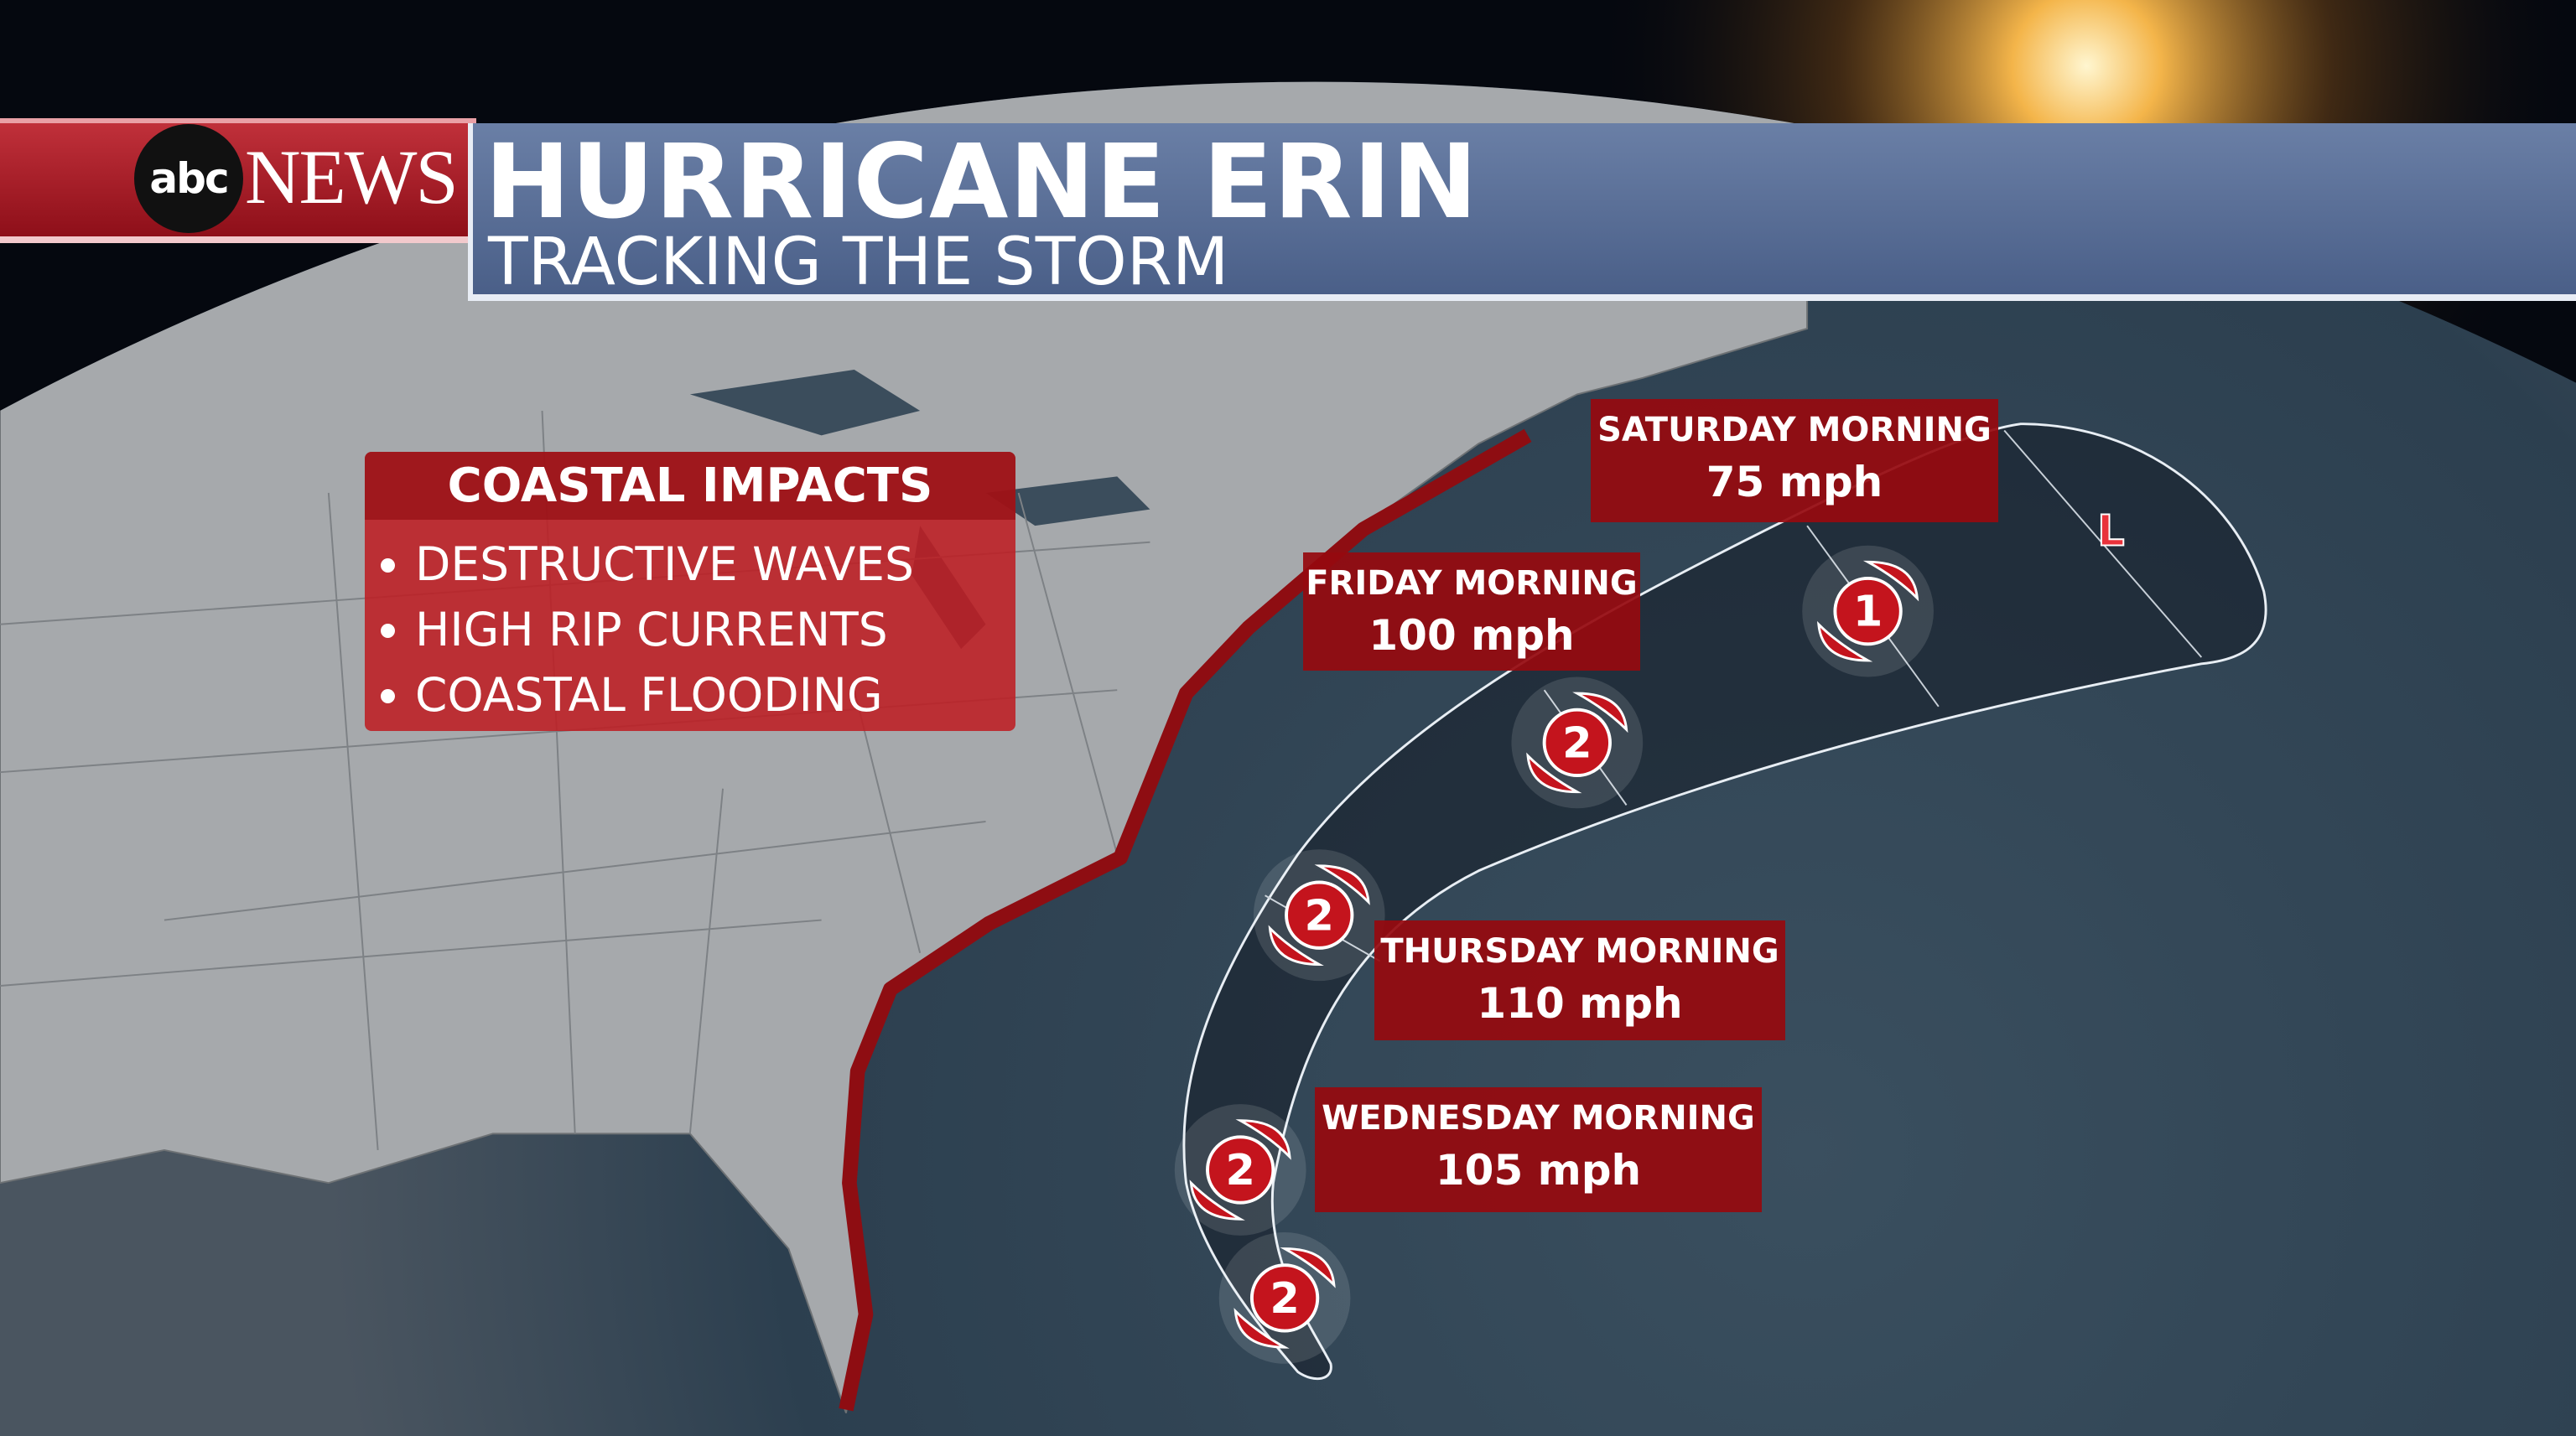 This screenshot has height=1436, width=2576. What do you see at coordinates (1580, 1004) in the screenshot?
I see `forecast-wind: 110 mph` at bounding box center [1580, 1004].